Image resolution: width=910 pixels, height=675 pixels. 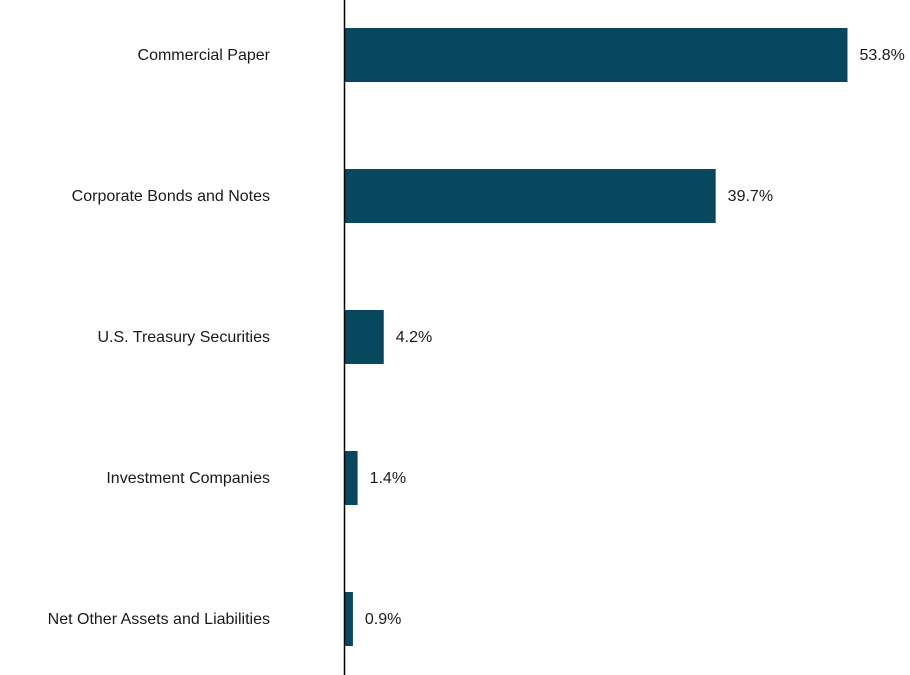 What do you see at coordinates (414, 337) in the screenshot?
I see `value-label: 4.2%` at bounding box center [414, 337].